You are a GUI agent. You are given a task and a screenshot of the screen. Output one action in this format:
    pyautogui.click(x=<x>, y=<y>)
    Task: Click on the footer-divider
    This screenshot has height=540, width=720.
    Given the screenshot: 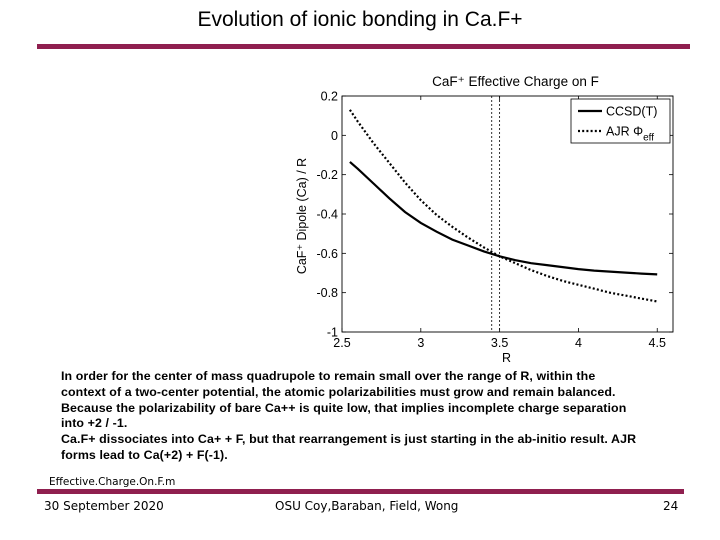 What is the action you would take?
    pyautogui.click(x=360, y=491)
    